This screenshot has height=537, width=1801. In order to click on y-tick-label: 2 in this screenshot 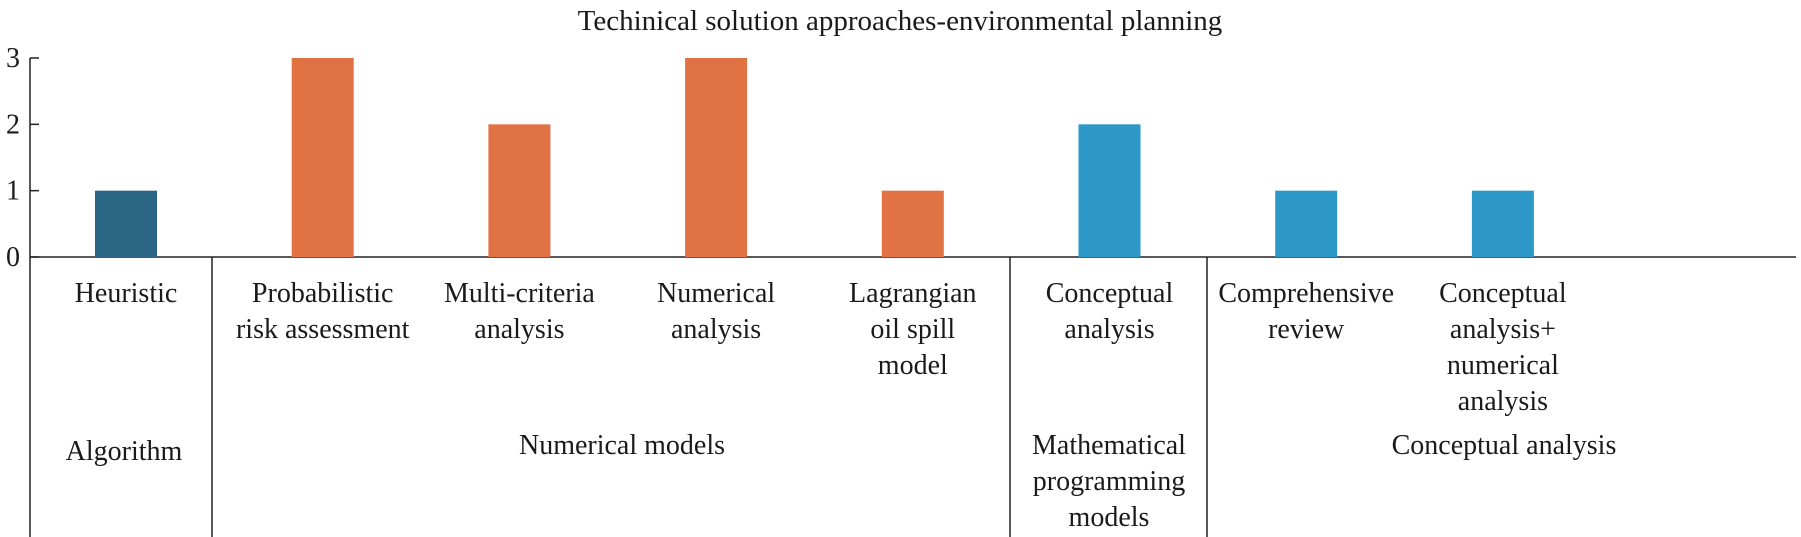, I will do `click(13, 124)`.